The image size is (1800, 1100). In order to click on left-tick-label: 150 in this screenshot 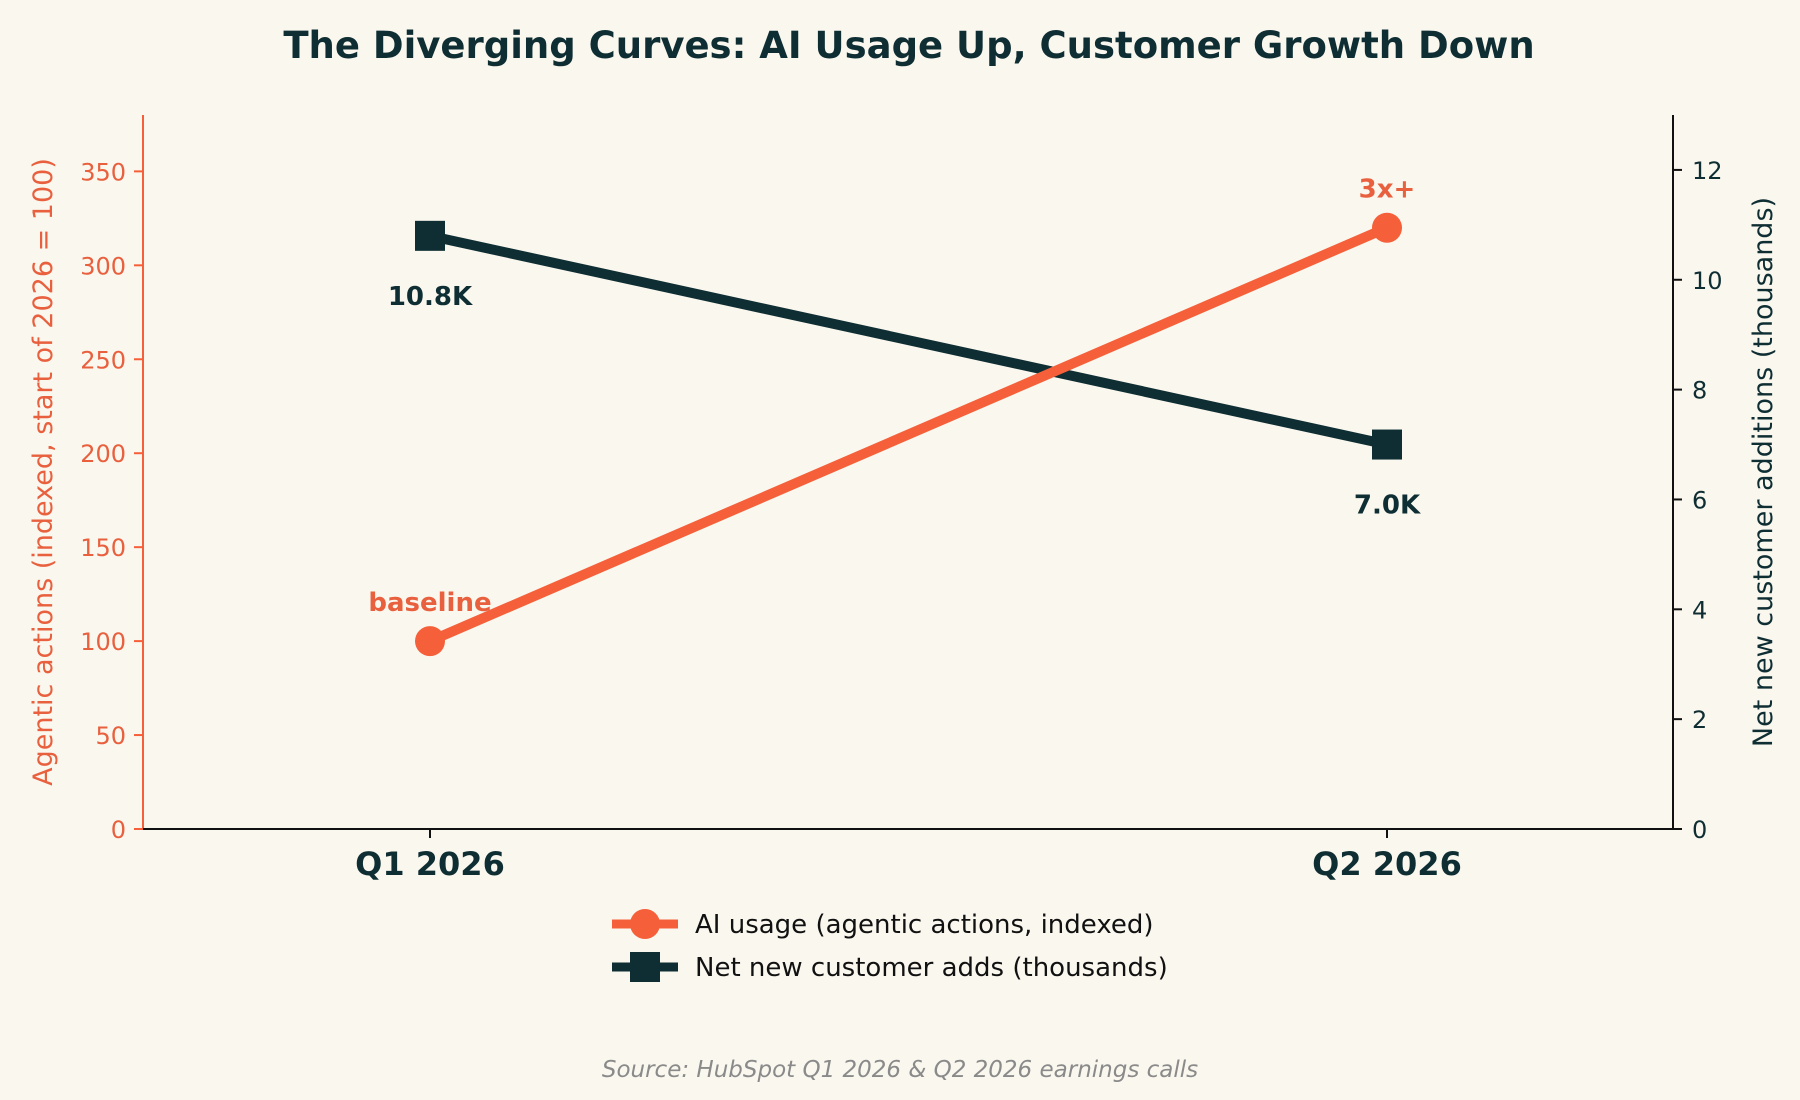, I will do `click(103, 548)`.